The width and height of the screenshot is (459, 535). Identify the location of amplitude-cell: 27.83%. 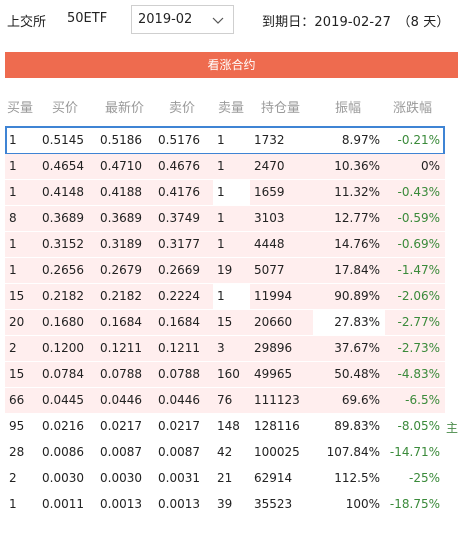
(357, 322).